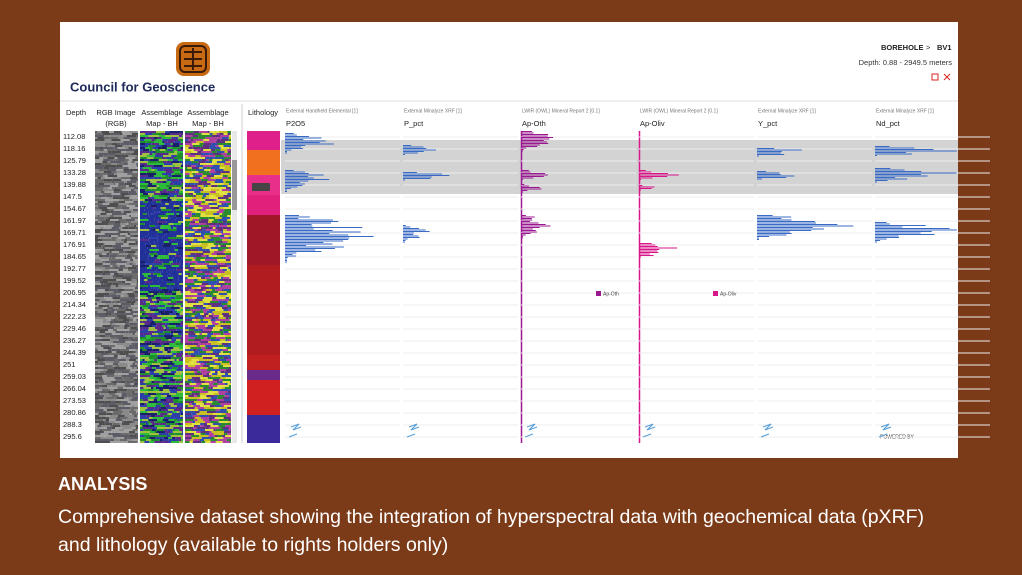 The height and width of the screenshot is (575, 1022). I want to click on scrollbar, so click(234, 287).